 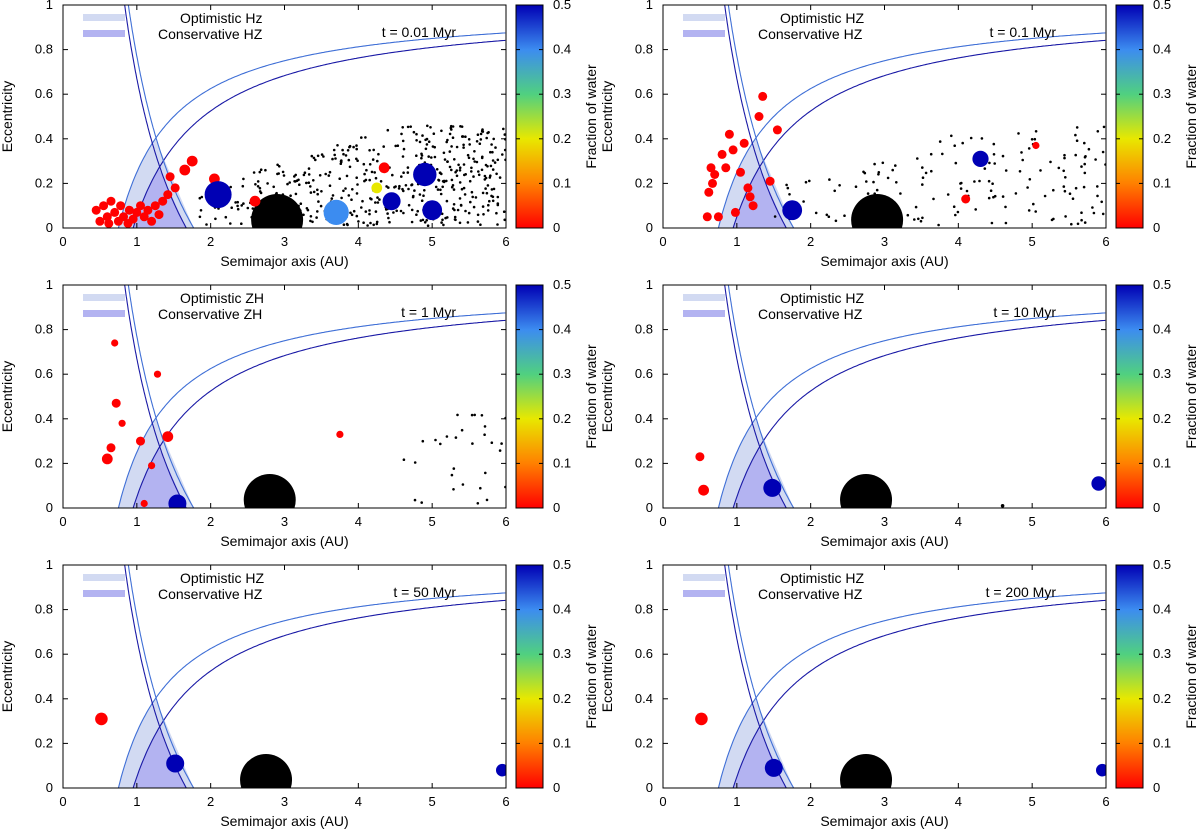 What do you see at coordinates (1162, 373) in the screenshot?
I see `colorbar-tick-label: 0.3` at bounding box center [1162, 373].